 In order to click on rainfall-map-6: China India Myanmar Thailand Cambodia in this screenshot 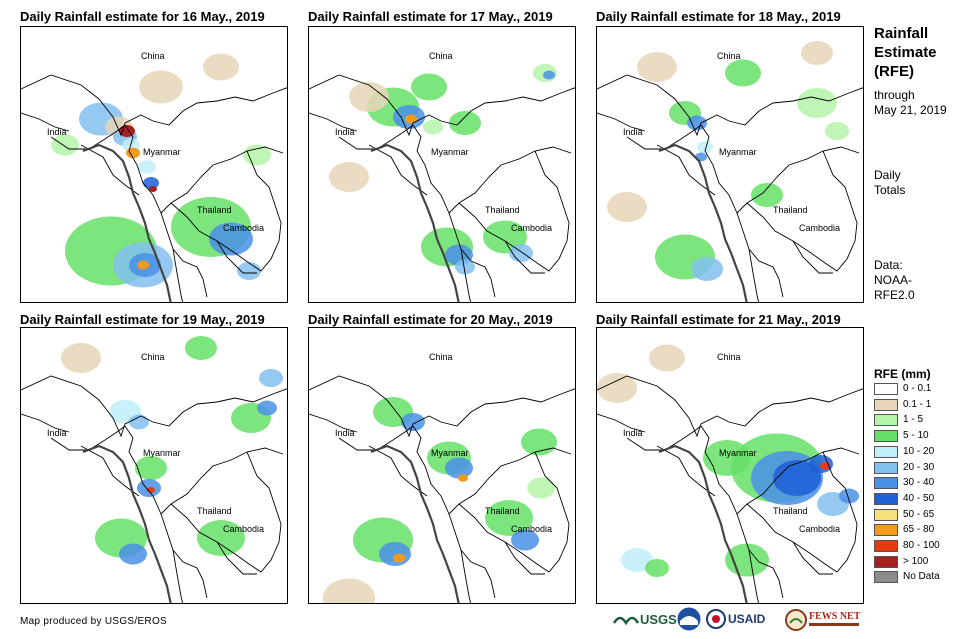, I will do `click(730, 465)`.